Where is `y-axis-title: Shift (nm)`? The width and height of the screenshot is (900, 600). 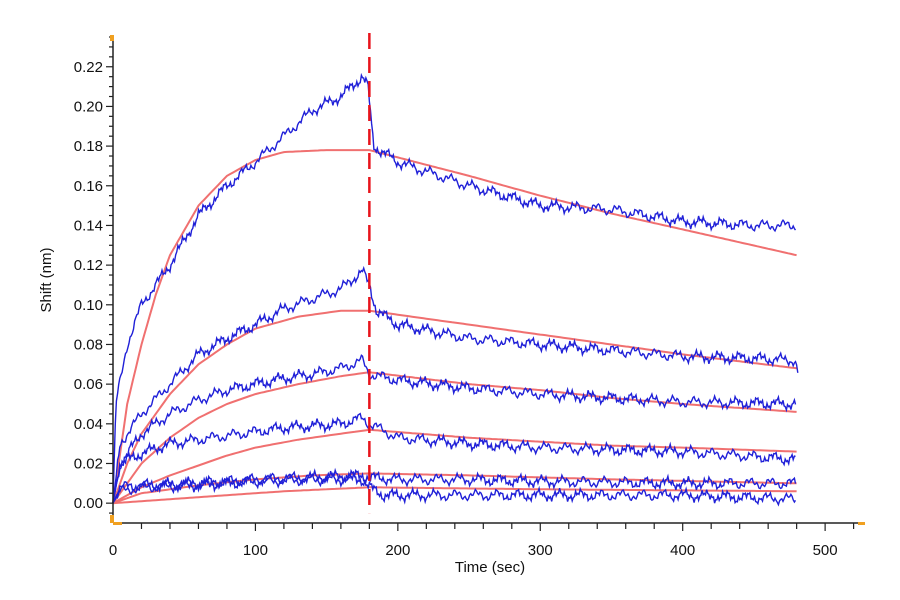 y-axis-title: Shift (nm) is located at coordinates (46, 279).